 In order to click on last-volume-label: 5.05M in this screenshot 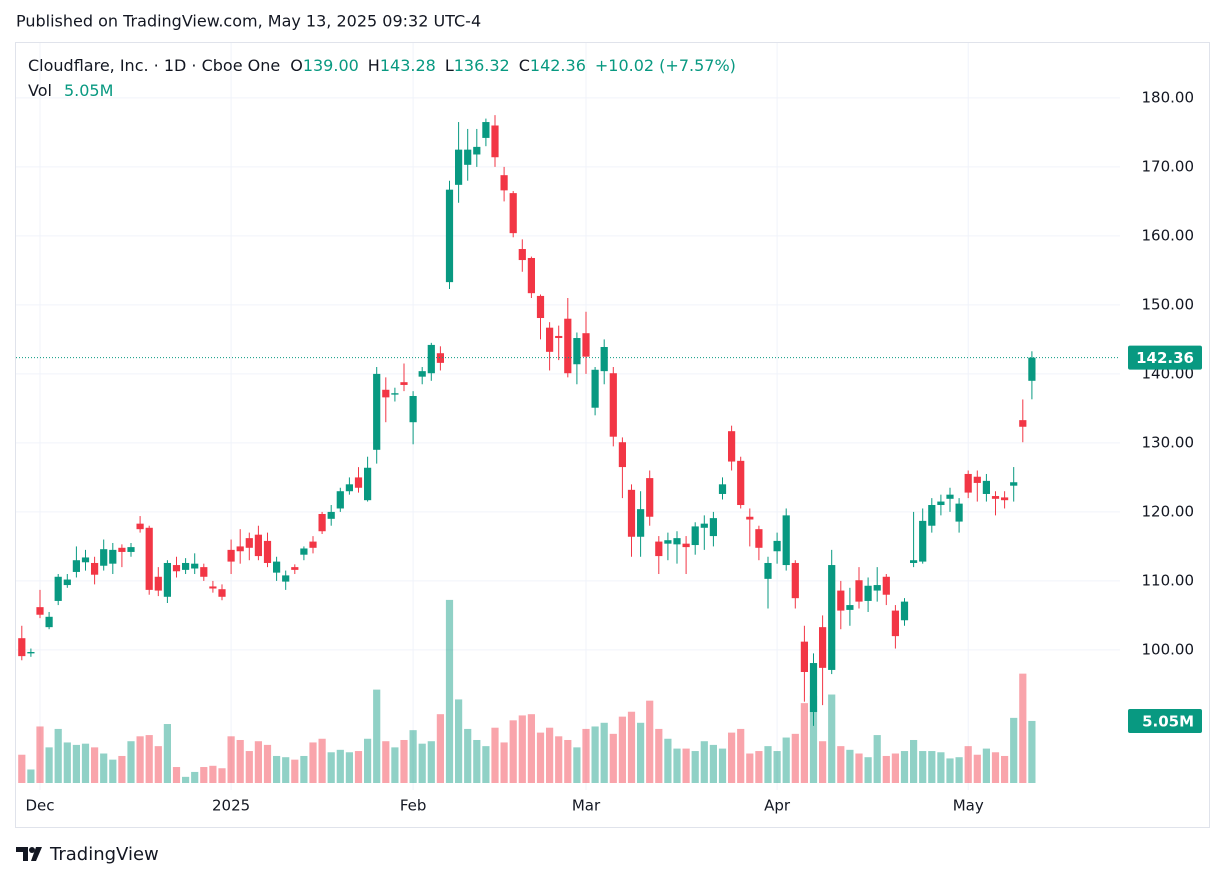, I will do `click(1168, 721)`.